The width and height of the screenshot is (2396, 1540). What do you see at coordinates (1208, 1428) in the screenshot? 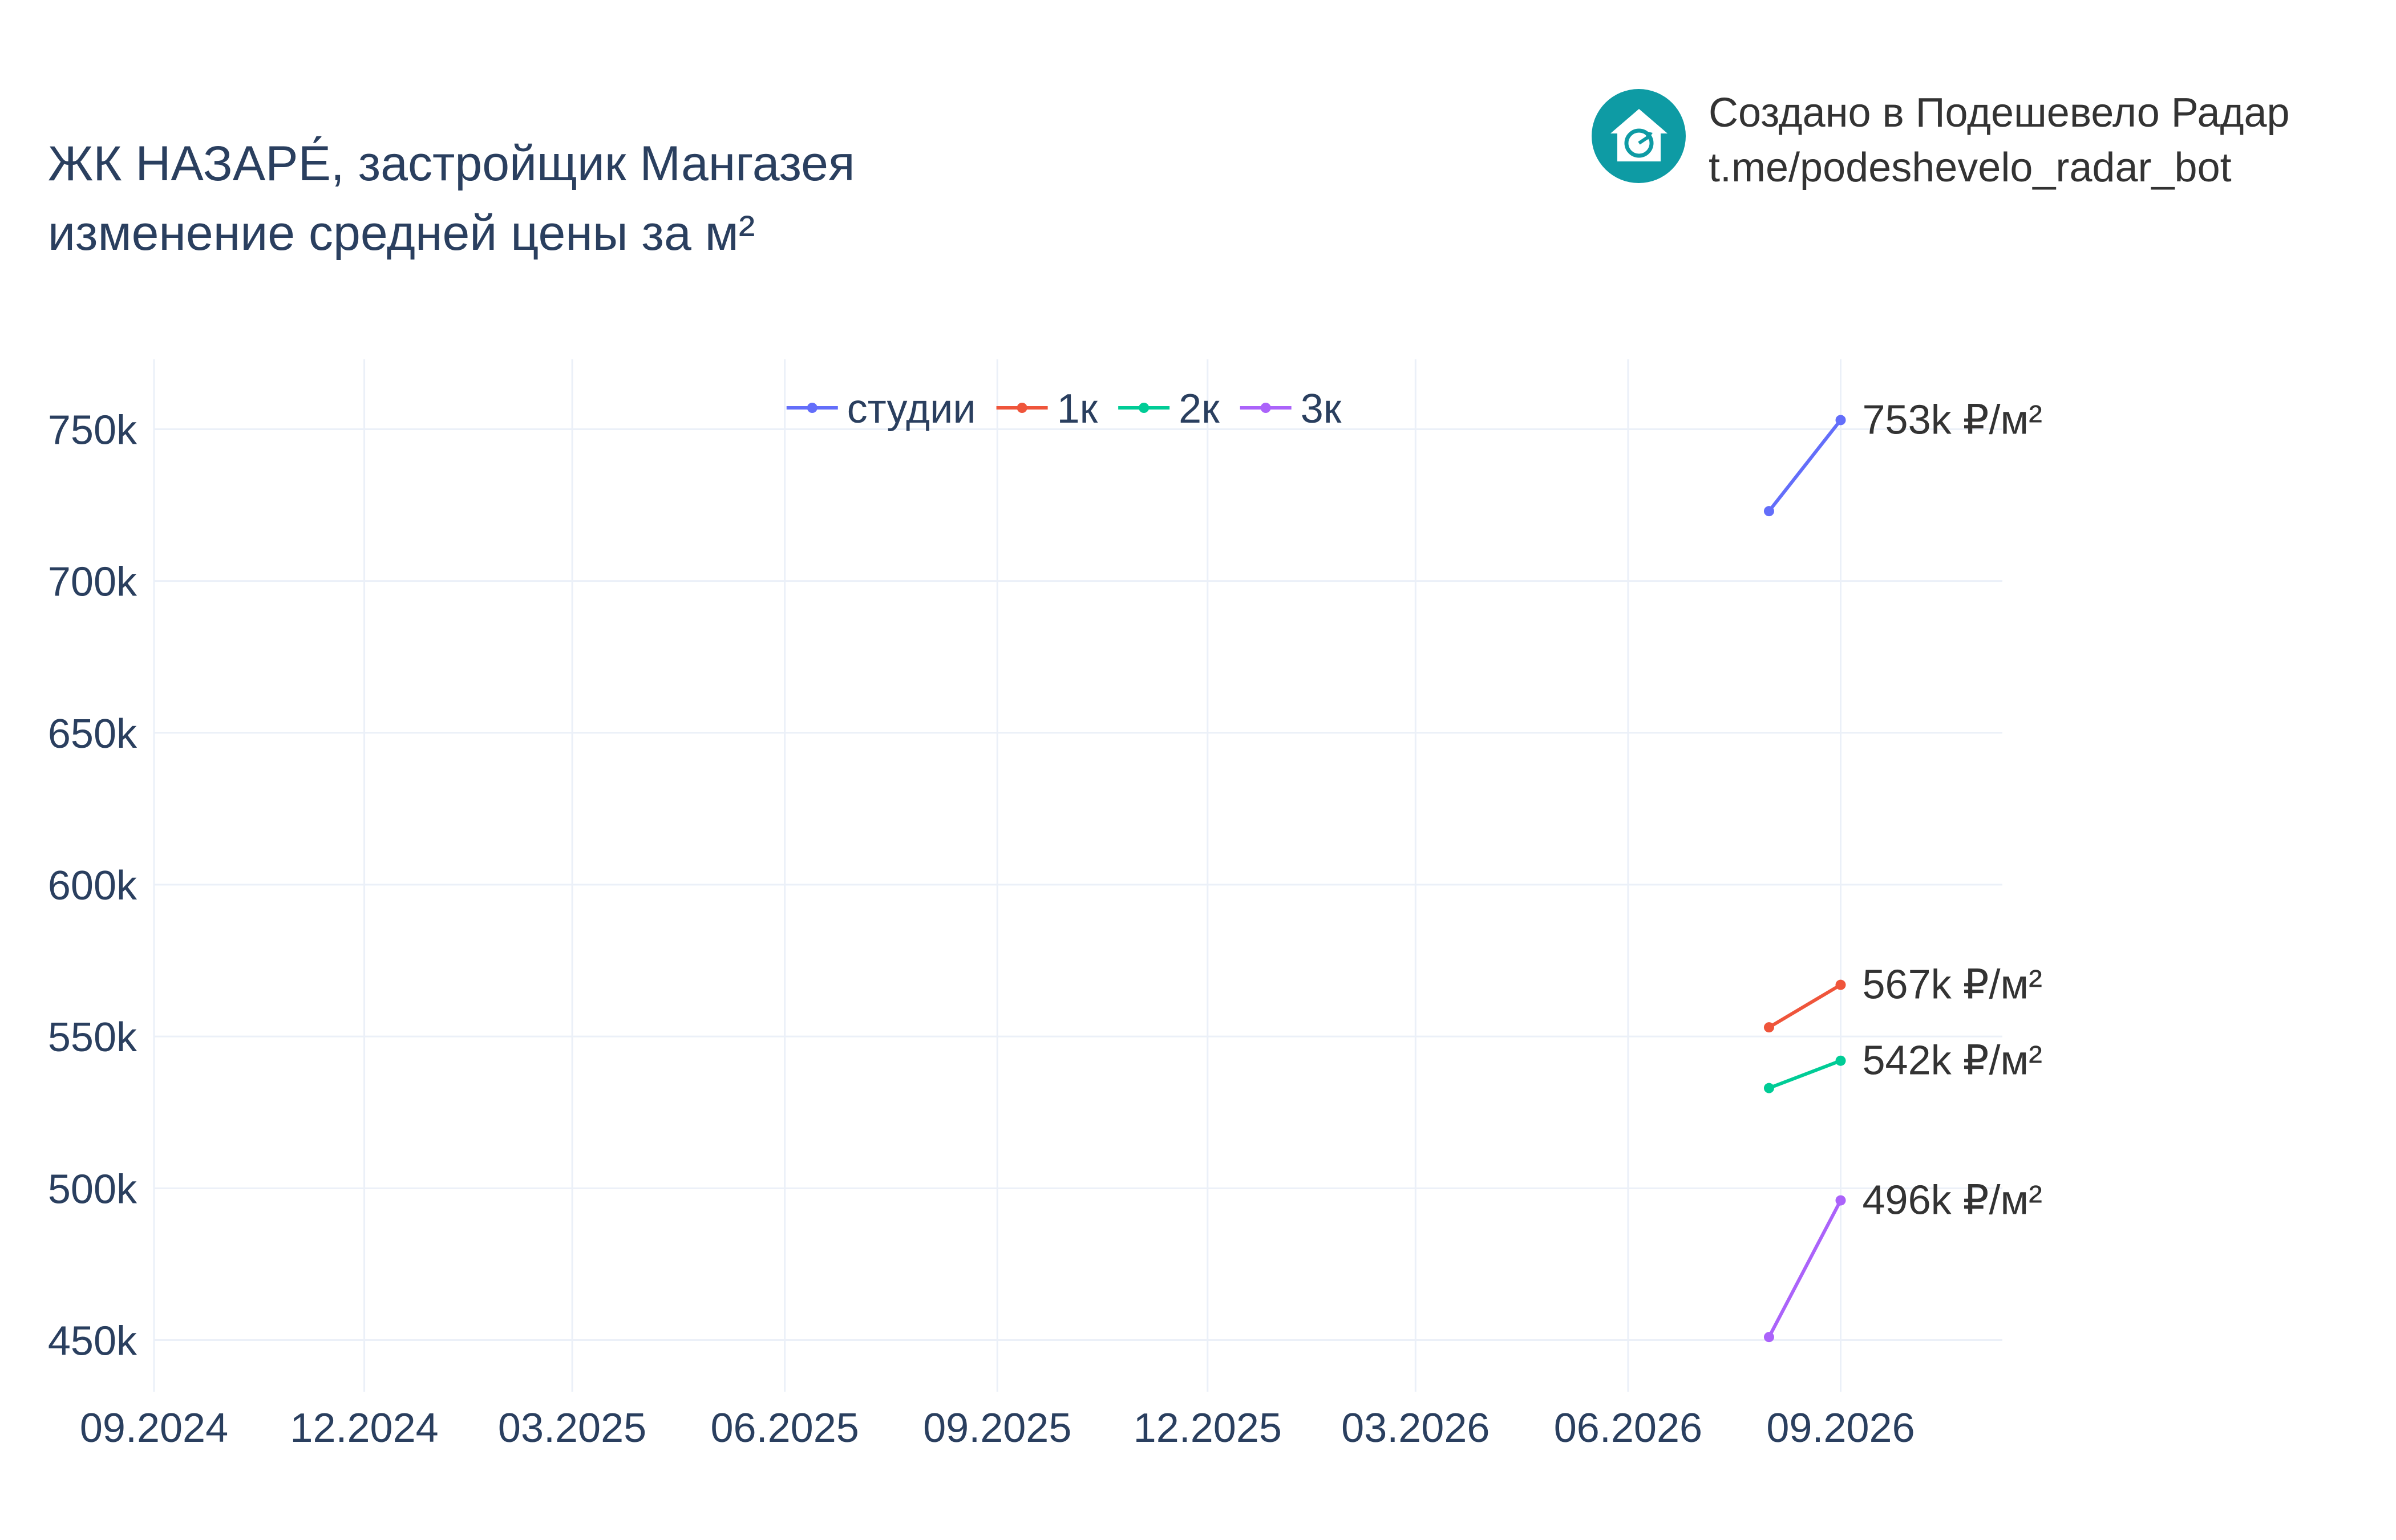
I see `x-tick-label: 12.2025` at bounding box center [1208, 1428].